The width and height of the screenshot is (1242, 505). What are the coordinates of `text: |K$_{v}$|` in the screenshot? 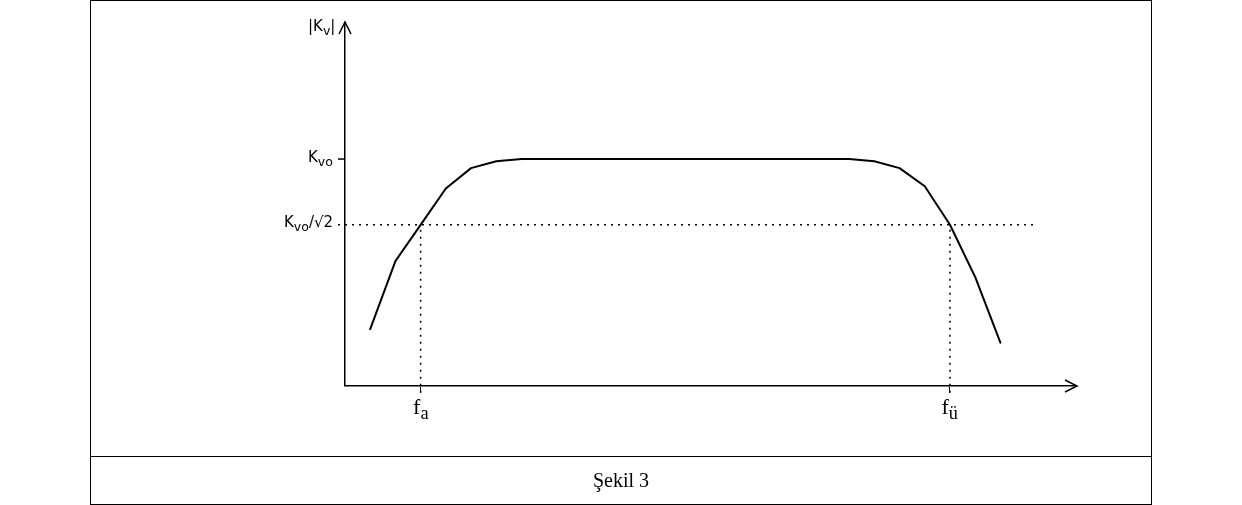 It's located at (322, 27).